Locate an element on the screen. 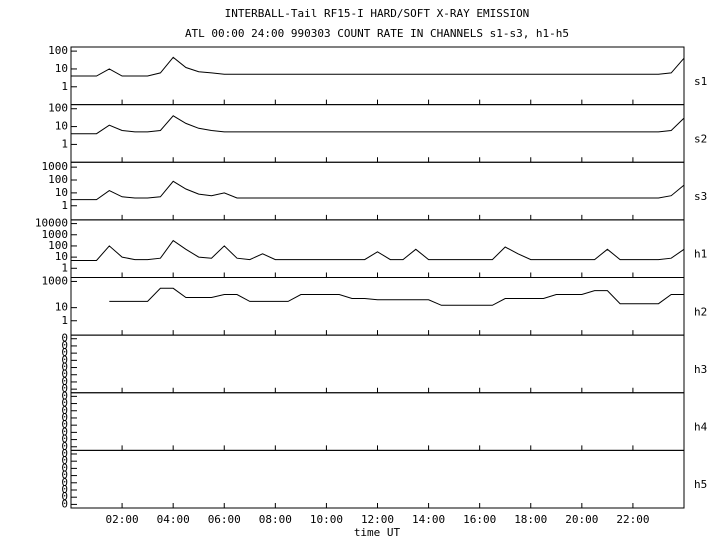  x-axis-label: time UT is located at coordinates (377, 532).